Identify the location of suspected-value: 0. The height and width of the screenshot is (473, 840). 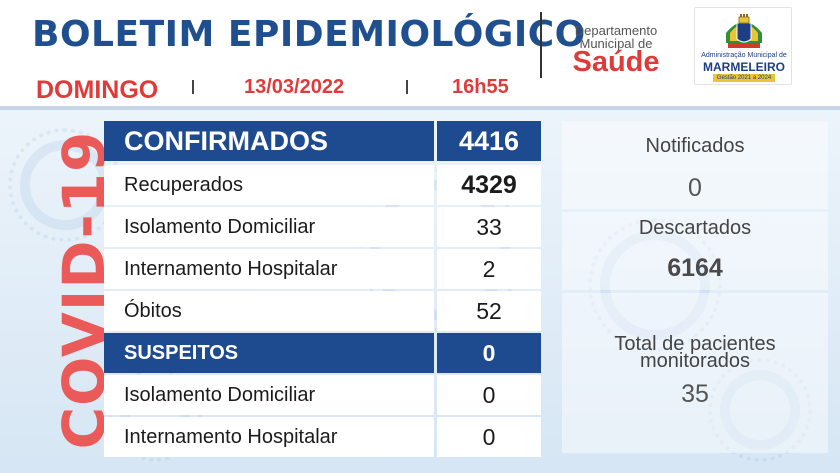
(489, 353).